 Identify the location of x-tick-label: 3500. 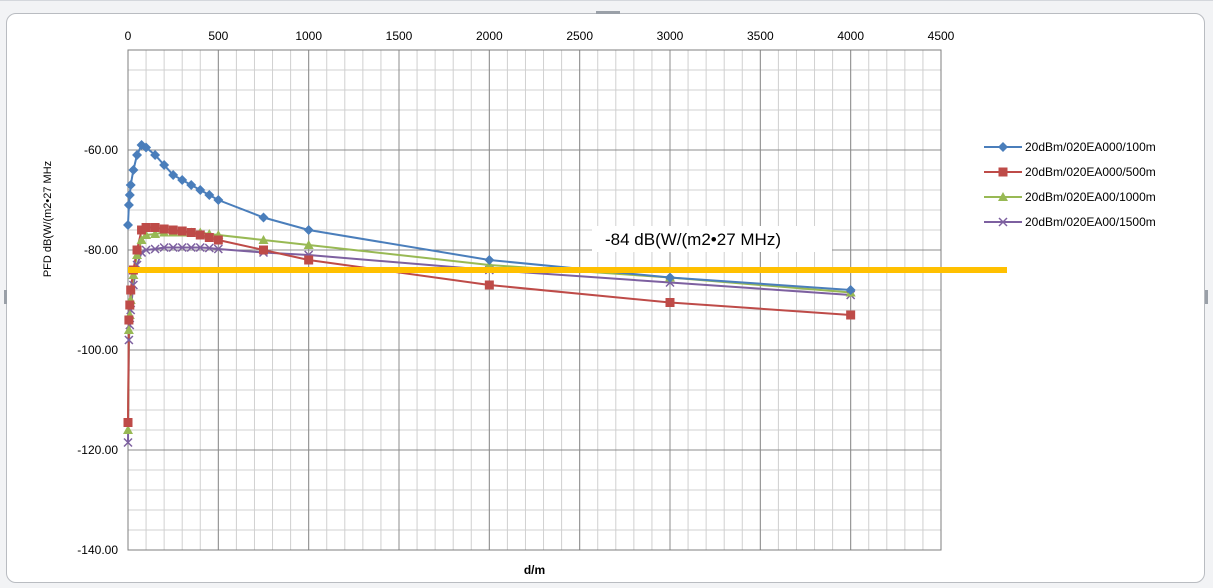
(760, 36).